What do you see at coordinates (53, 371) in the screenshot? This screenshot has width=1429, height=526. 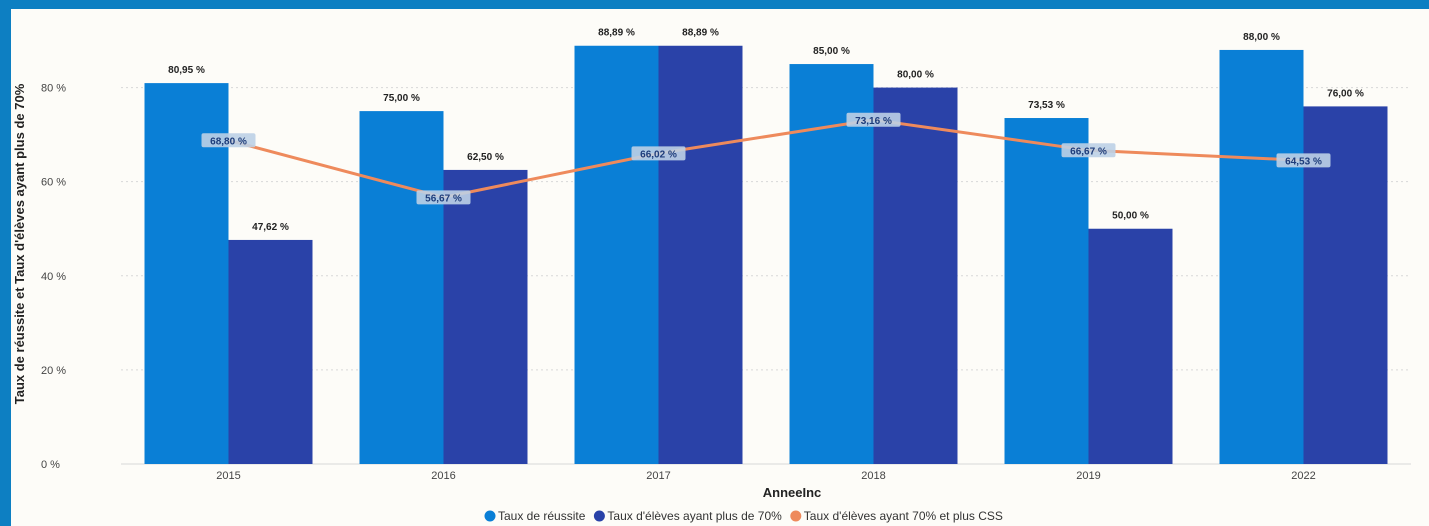 I see `y-tick-label: 20 %` at bounding box center [53, 371].